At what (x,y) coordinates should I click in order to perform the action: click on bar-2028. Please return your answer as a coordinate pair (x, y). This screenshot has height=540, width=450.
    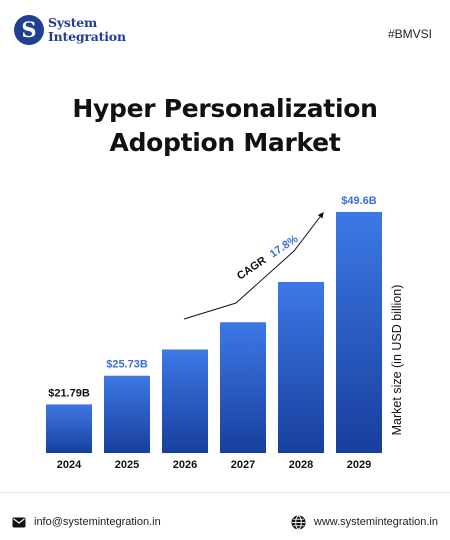
    Looking at the image, I should click on (301, 367).